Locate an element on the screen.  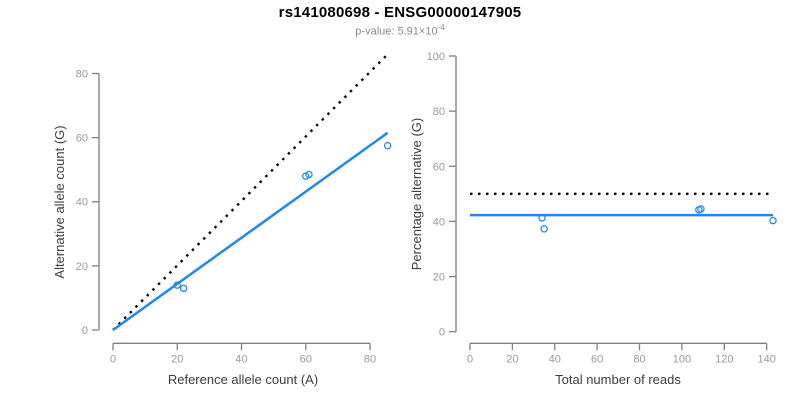
x-tick-label: 100 is located at coordinates (682, 359).